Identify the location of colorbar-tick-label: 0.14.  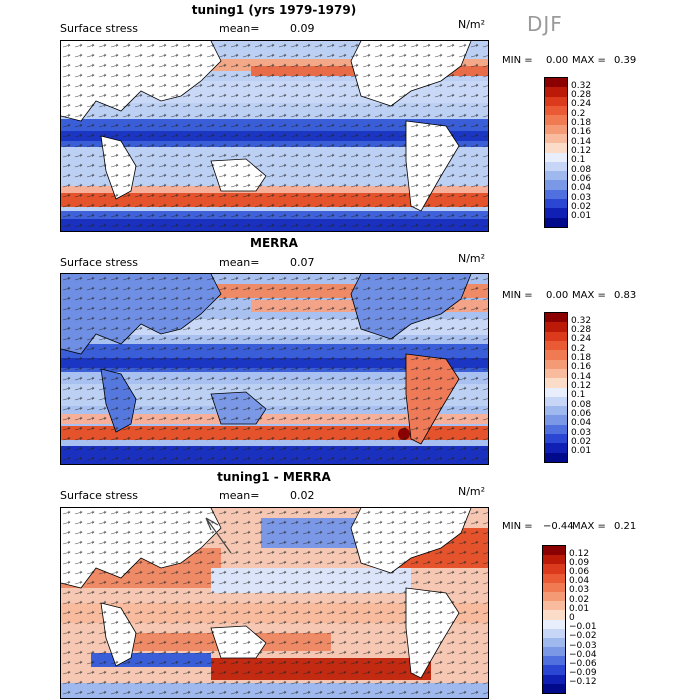
(581, 141).